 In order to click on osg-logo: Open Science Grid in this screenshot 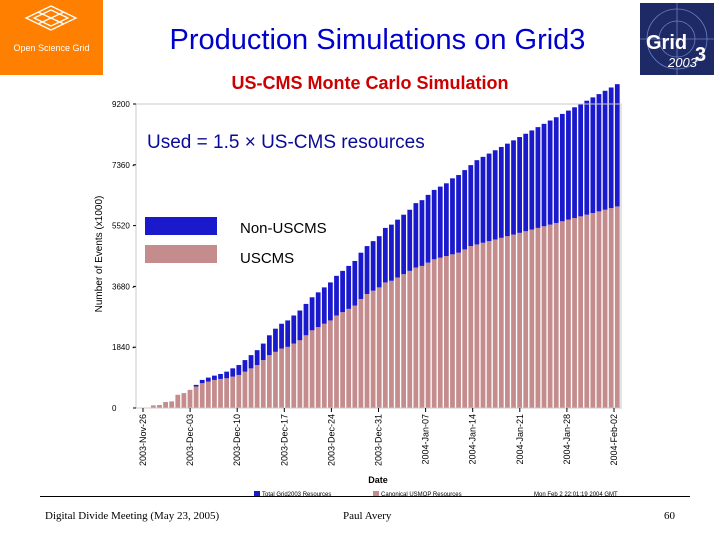, I will do `click(51, 37)`.